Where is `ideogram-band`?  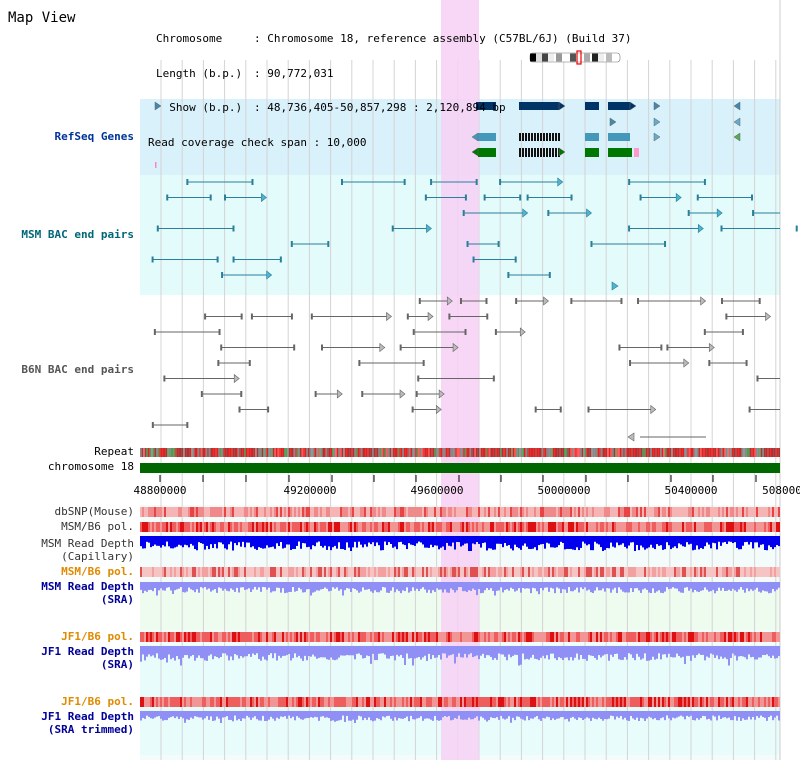
ideogram-band is located at coordinates (609, 57).